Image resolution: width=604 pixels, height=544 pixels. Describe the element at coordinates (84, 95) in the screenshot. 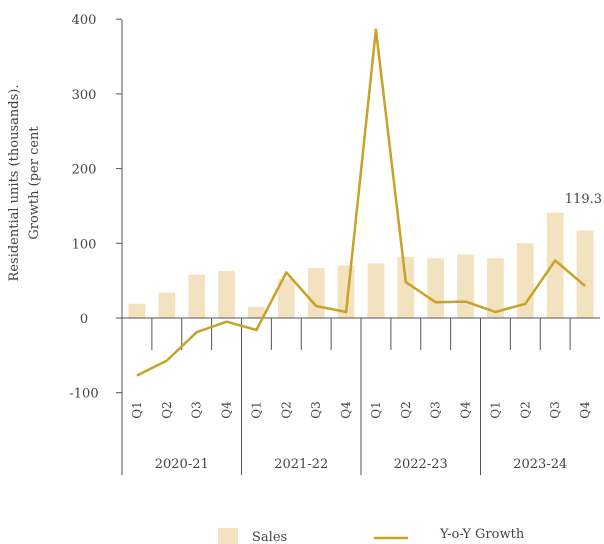

I see `y-tick-label: 300` at that location.